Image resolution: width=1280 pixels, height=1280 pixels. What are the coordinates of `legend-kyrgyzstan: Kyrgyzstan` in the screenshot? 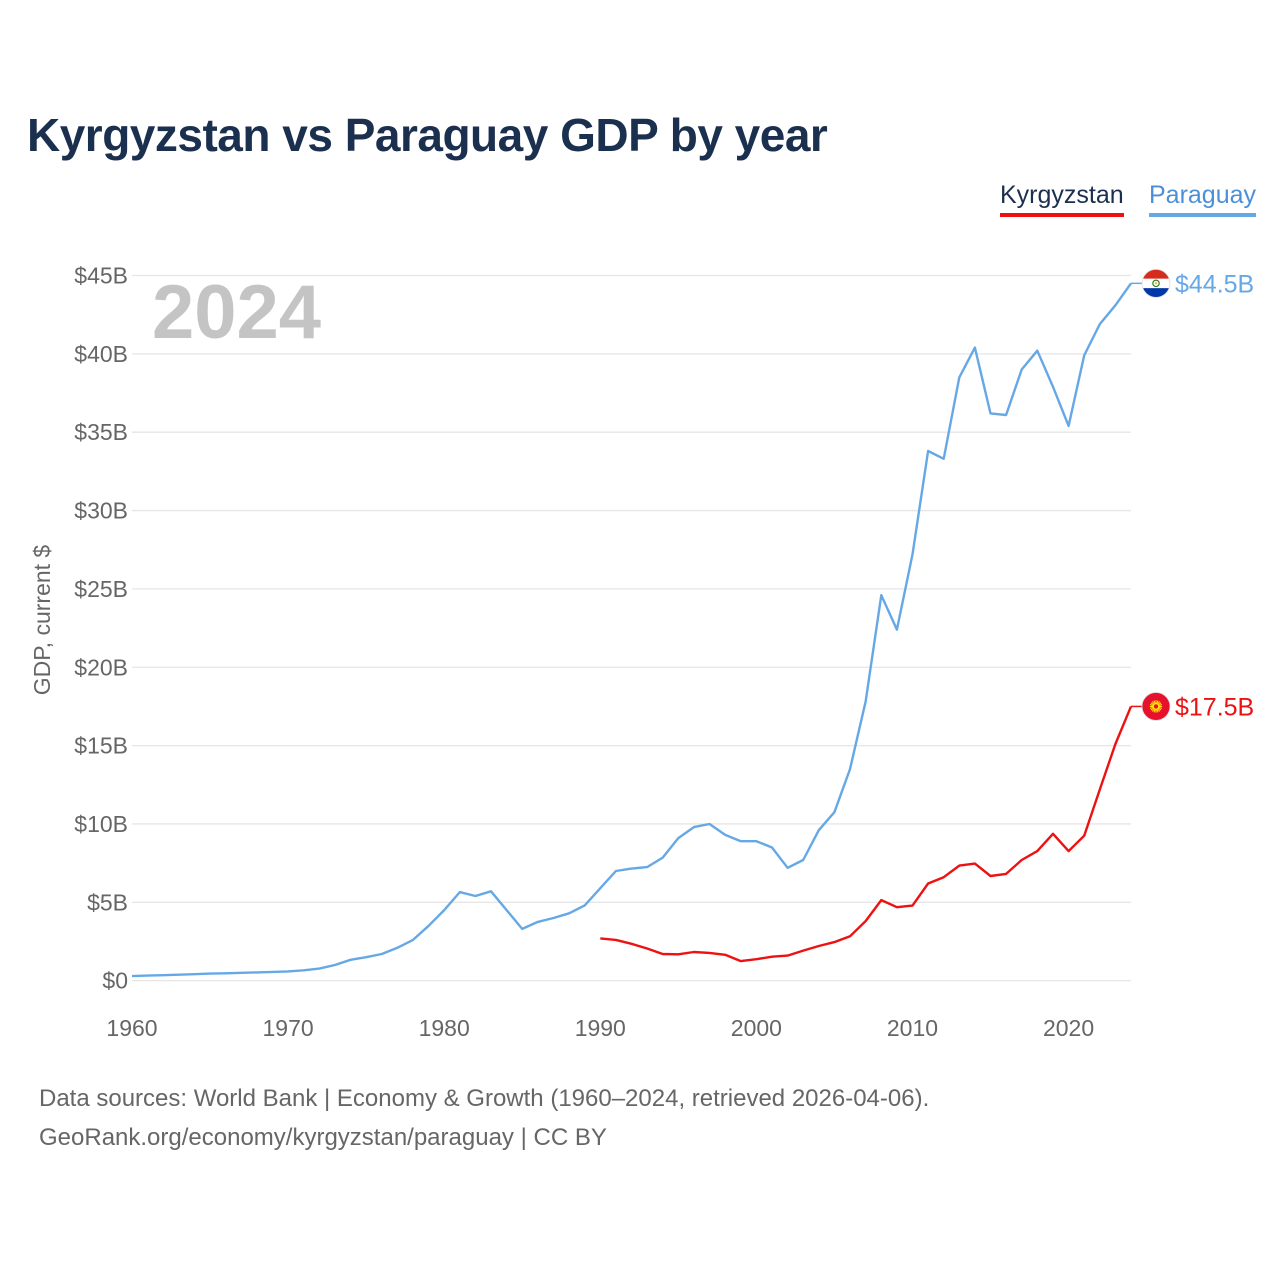 It's located at (1062, 199).